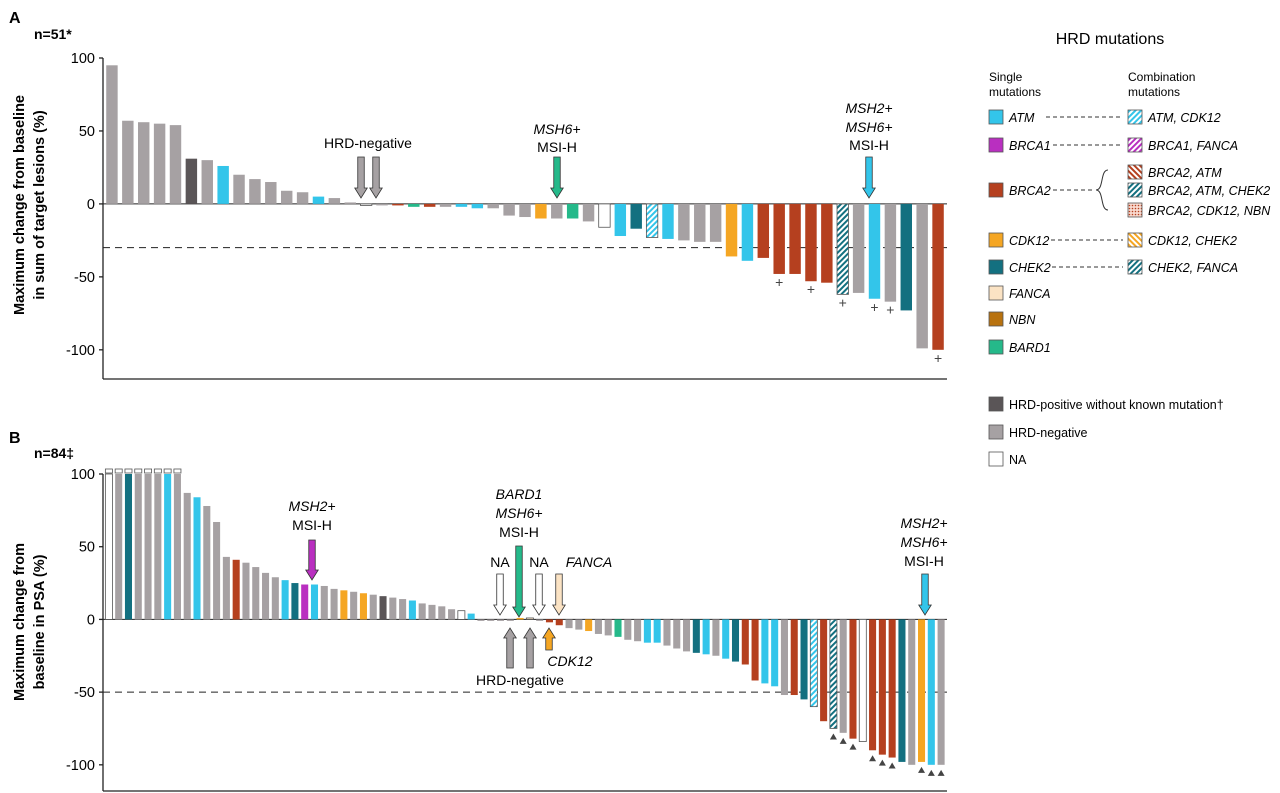 The height and width of the screenshot is (793, 1280). I want to click on arrow-cdk12-b, so click(549, 639).